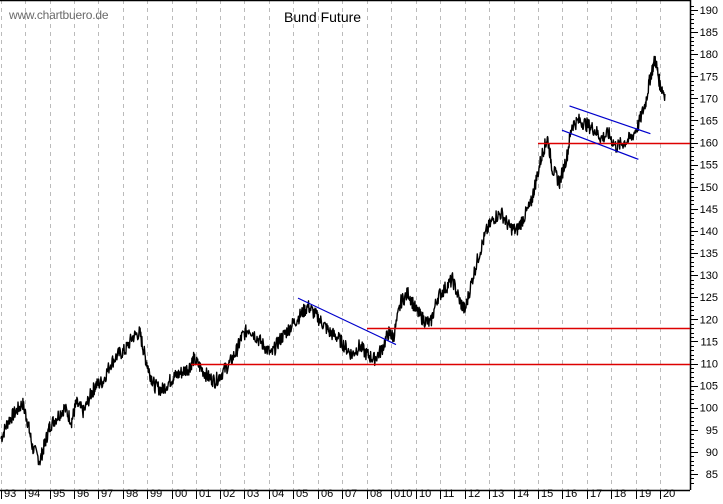 The width and height of the screenshot is (723, 504). What do you see at coordinates (547, 493) in the screenshot?
I see `x-tick-label: 15` at bounding box center [547, 493].